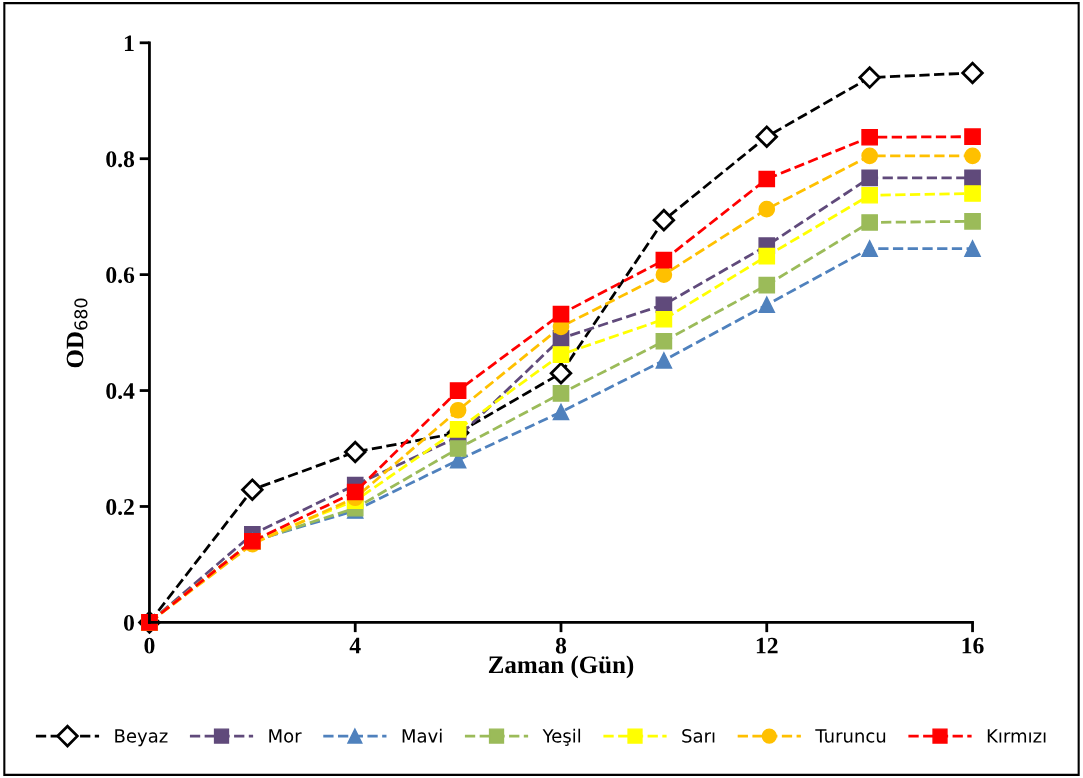 The width and height of the screenshot is (1083, 778). What do you see at coordinates (120, 507) in the screenshot?
I see `y-tick-label: 0.2` at bounding box center [120, 507].